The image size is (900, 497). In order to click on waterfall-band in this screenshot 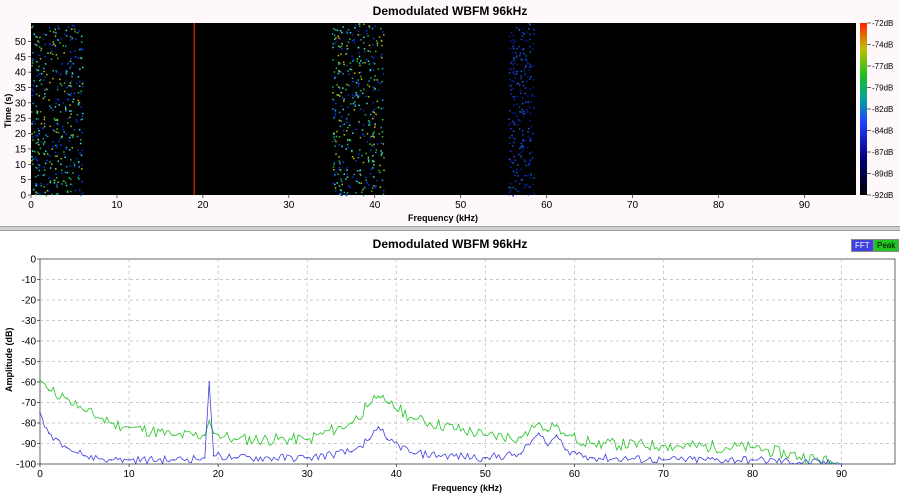, I will do `click(522, 110)`.